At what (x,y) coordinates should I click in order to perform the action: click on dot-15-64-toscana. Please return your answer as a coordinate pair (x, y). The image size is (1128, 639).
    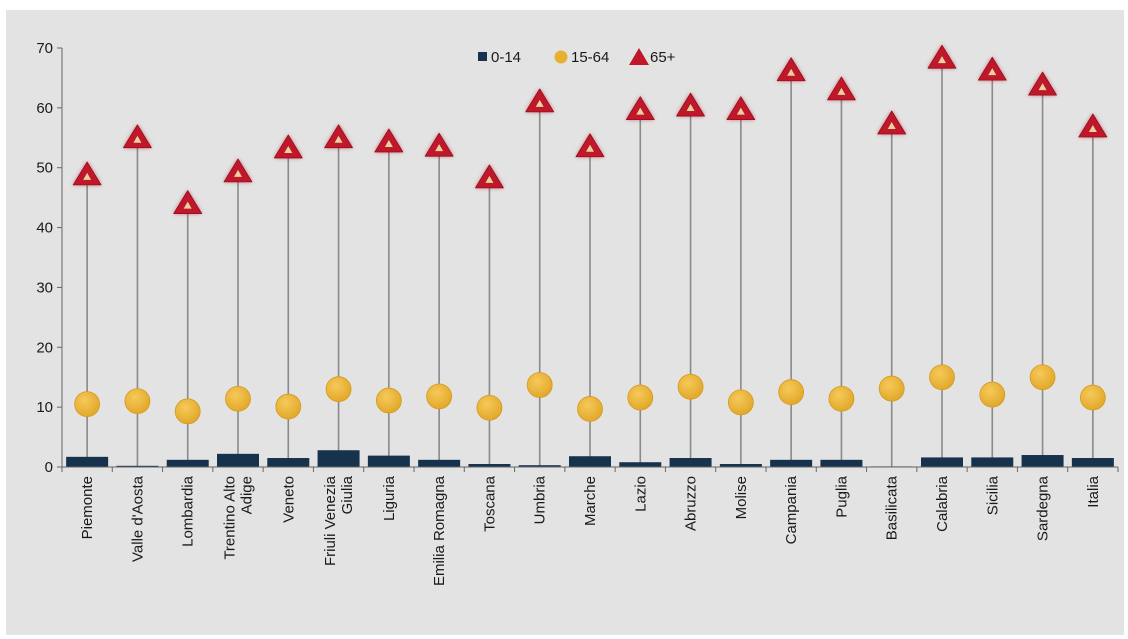
    Looking at the image, I should click on (489, 407).